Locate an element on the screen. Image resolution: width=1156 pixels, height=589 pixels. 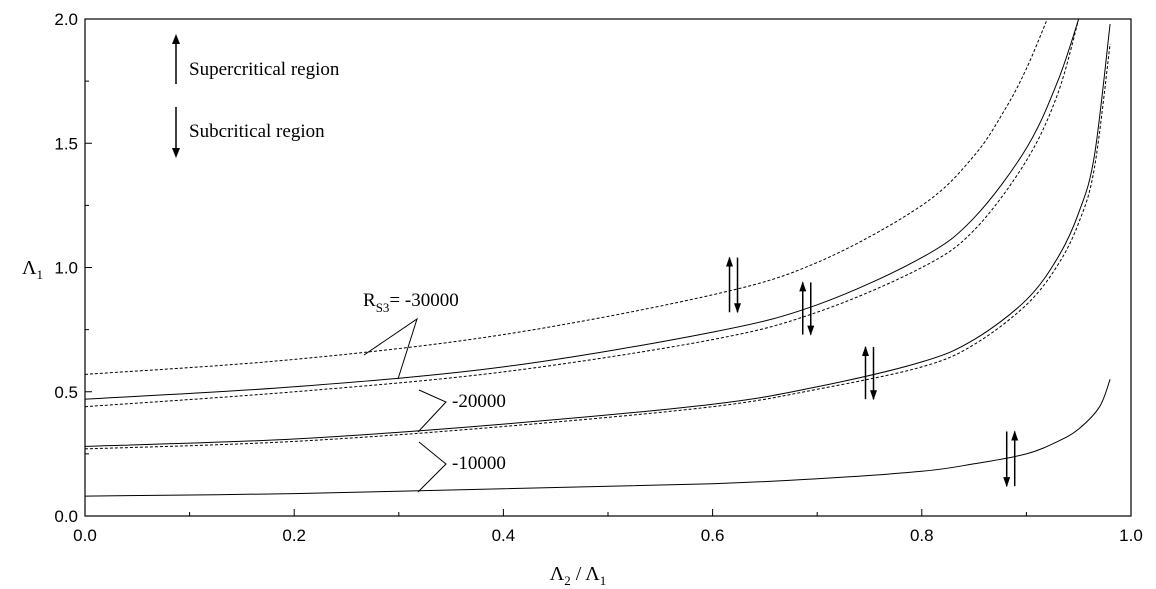
minus-10000-leader-line is located at coordinates (432, 467).